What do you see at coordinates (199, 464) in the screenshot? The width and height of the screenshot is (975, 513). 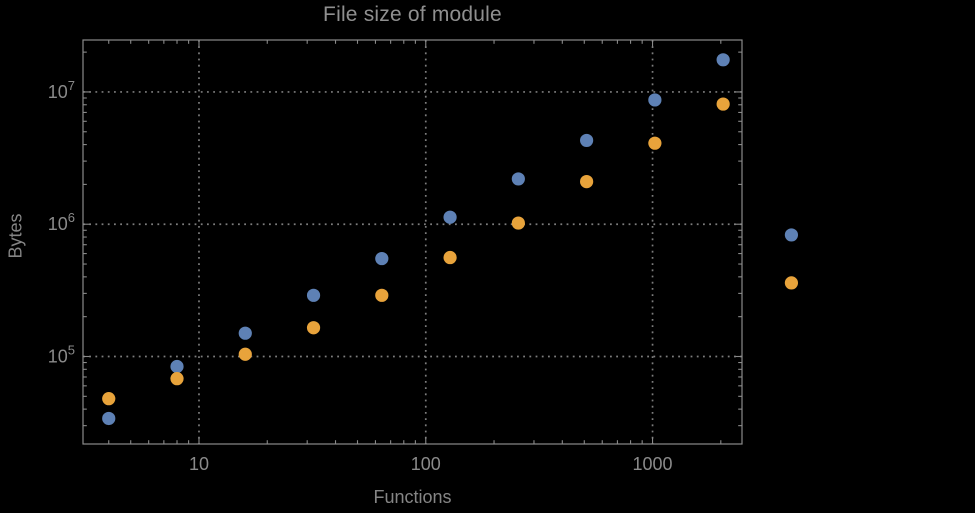 I see `x-tick-label: 10` at bounding box center [199, 464].